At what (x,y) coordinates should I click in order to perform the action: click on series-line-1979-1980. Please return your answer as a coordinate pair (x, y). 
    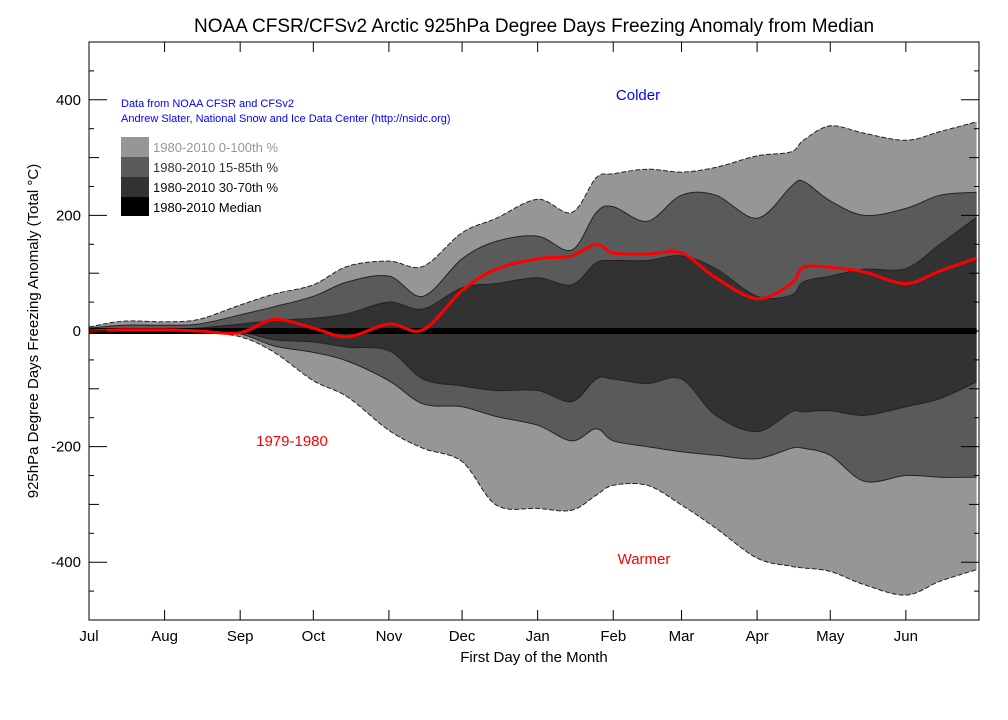
    Looking at the image, I should click on (533, 290).